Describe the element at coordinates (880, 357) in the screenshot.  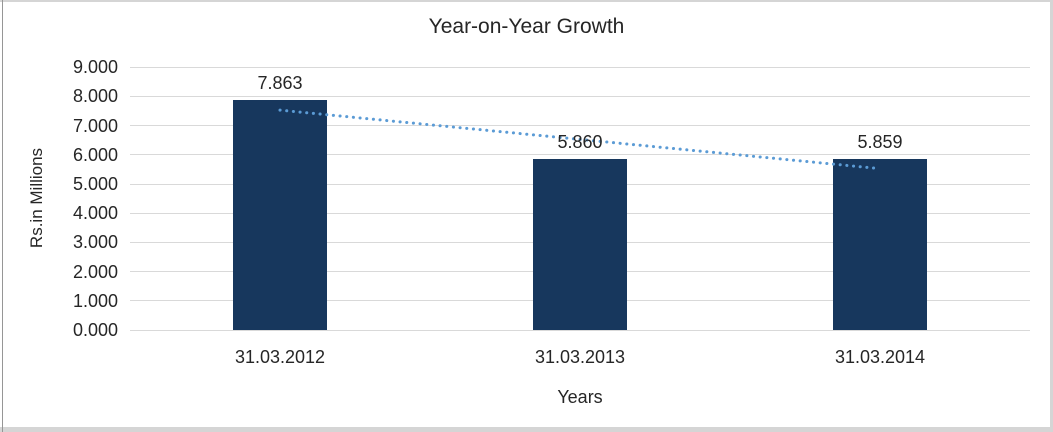
I see `x-category-label: 31.03.2014` at that location.